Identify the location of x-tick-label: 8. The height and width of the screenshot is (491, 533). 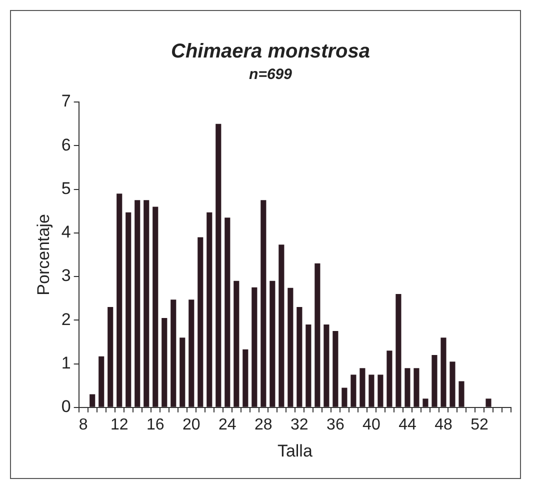
(83, 425).